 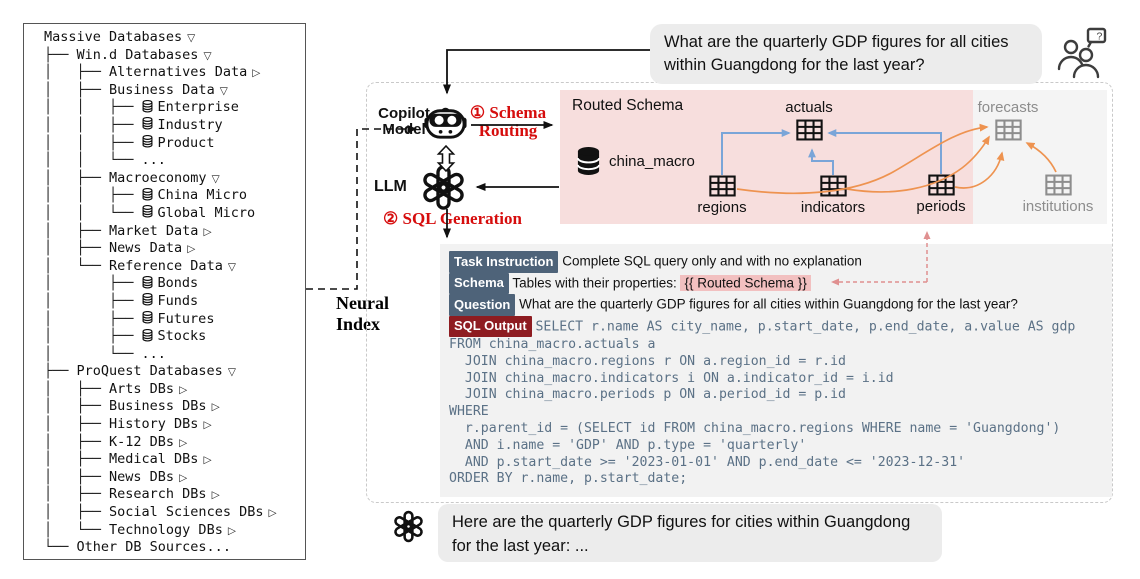 I want to click on table-label: indicators, so click(x=833, y=207).